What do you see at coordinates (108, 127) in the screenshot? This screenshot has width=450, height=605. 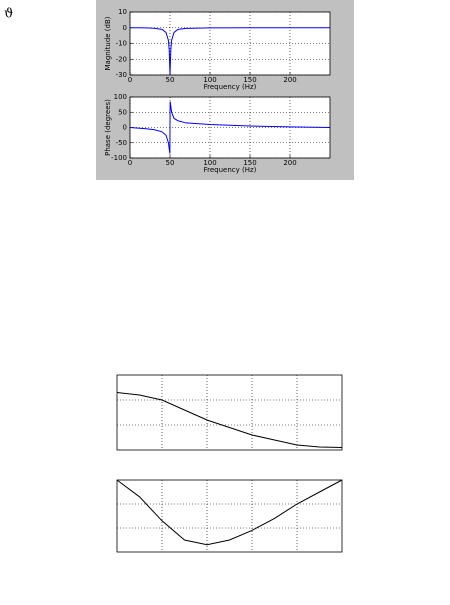 I see `y-axis-label: Phase (degrees)` at bounding box center [108, 127].